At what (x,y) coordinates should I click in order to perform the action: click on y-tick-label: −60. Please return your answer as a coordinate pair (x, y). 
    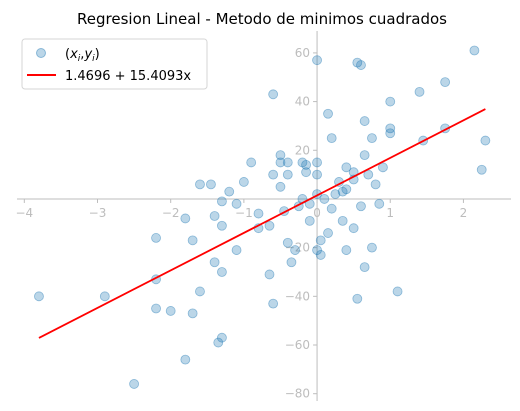
    Looking at the image, I should click on (297, 345).